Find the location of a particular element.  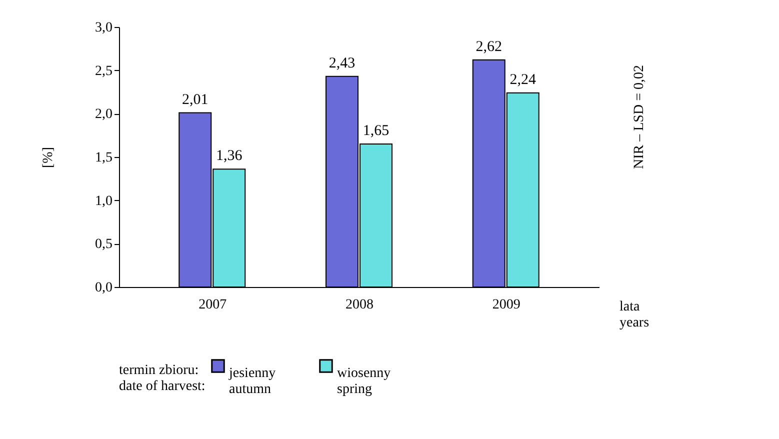

x-tick-label: 2008 is located at coordinates (360, 305).